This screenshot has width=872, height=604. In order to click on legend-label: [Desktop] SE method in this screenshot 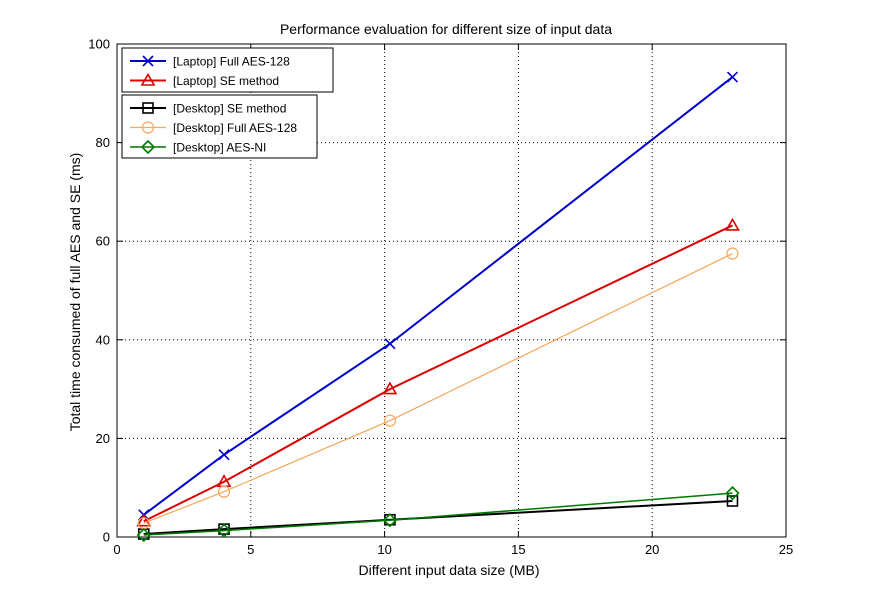, I will do `click(229, 109)`.